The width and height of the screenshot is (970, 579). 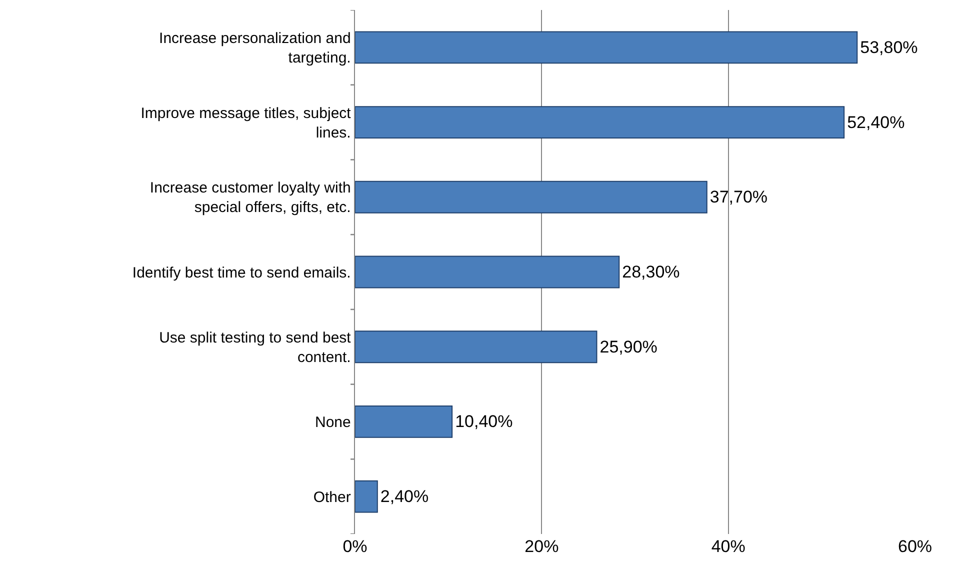 What do you see at coordinates (332, 497) in the screenshot?
I see `y-tick-label: Other` at bounding box center [332, 497].